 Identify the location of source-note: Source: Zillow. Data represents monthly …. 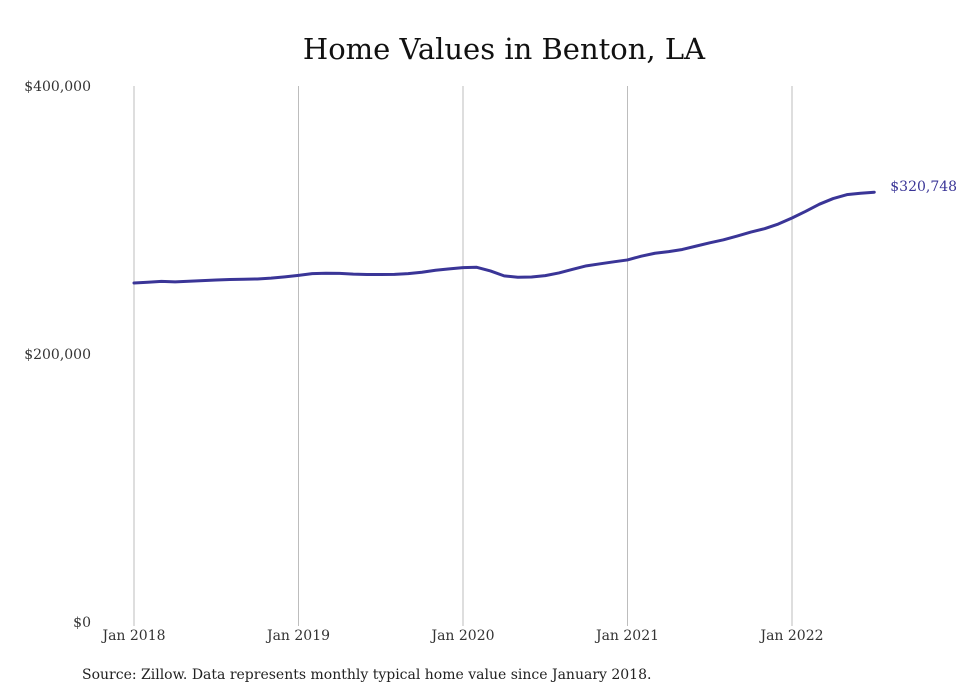
(367, 675).